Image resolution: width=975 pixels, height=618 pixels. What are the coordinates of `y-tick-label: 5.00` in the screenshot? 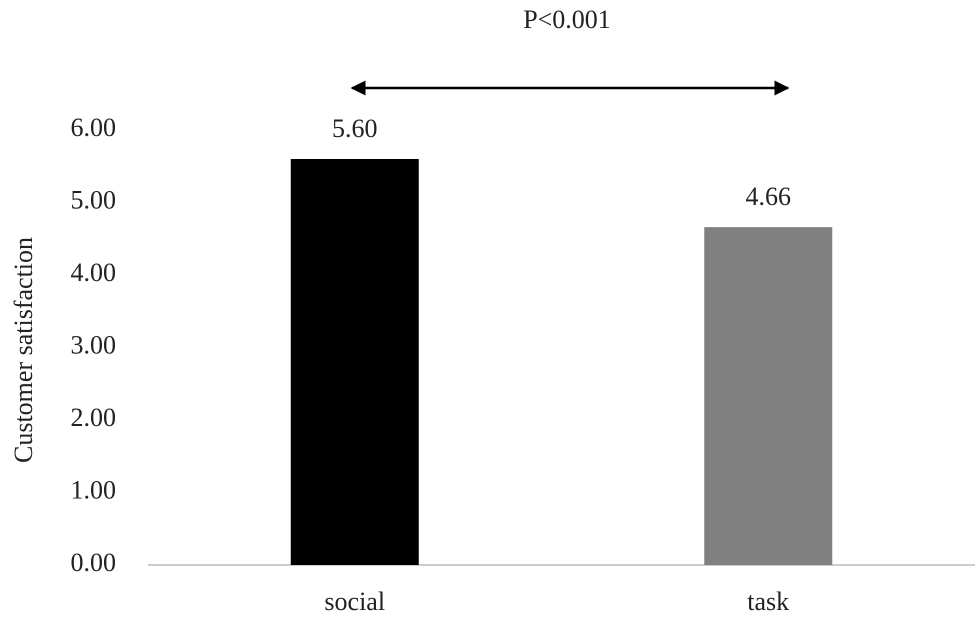 It's located at (94, 199).